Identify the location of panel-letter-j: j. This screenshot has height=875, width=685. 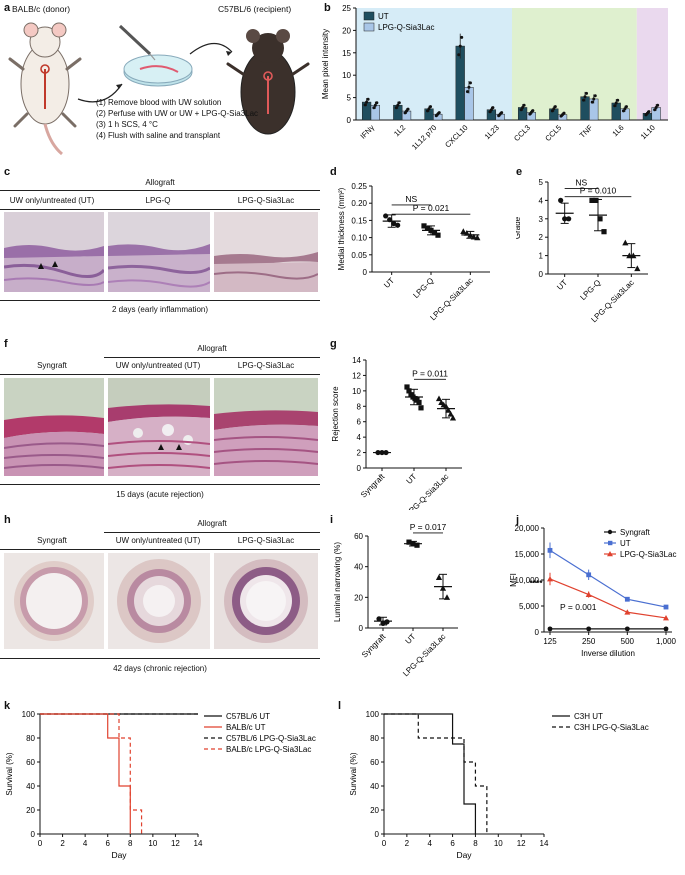
(518, 520).